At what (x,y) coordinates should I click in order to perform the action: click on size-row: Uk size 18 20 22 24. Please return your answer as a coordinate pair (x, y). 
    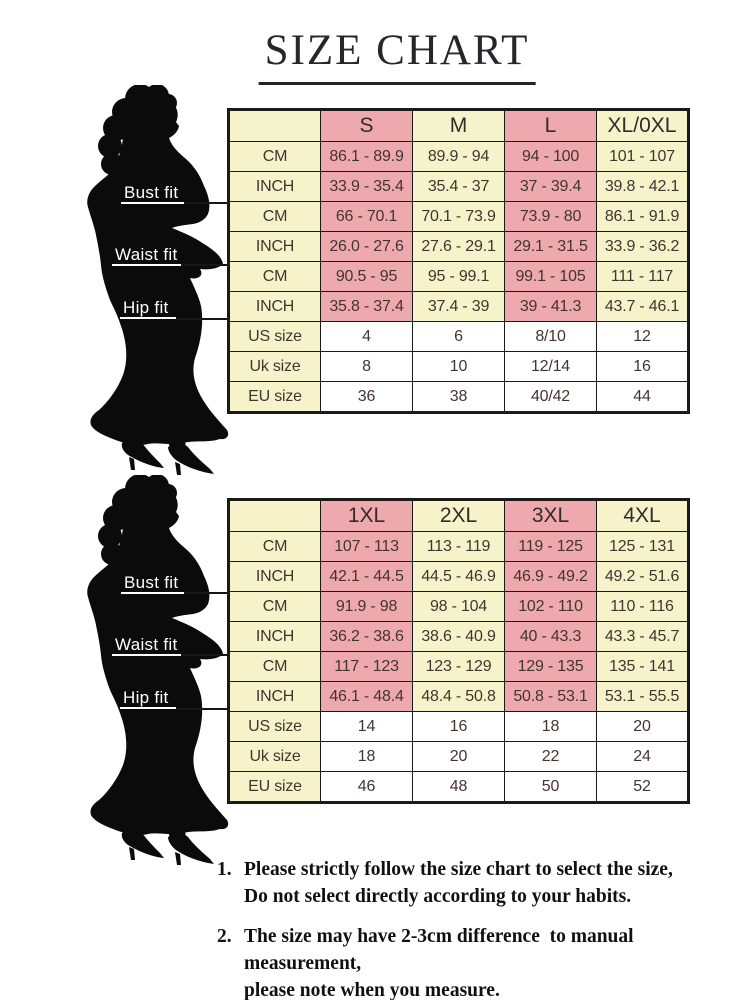
    Looking at the image, I should click on (458, 756).